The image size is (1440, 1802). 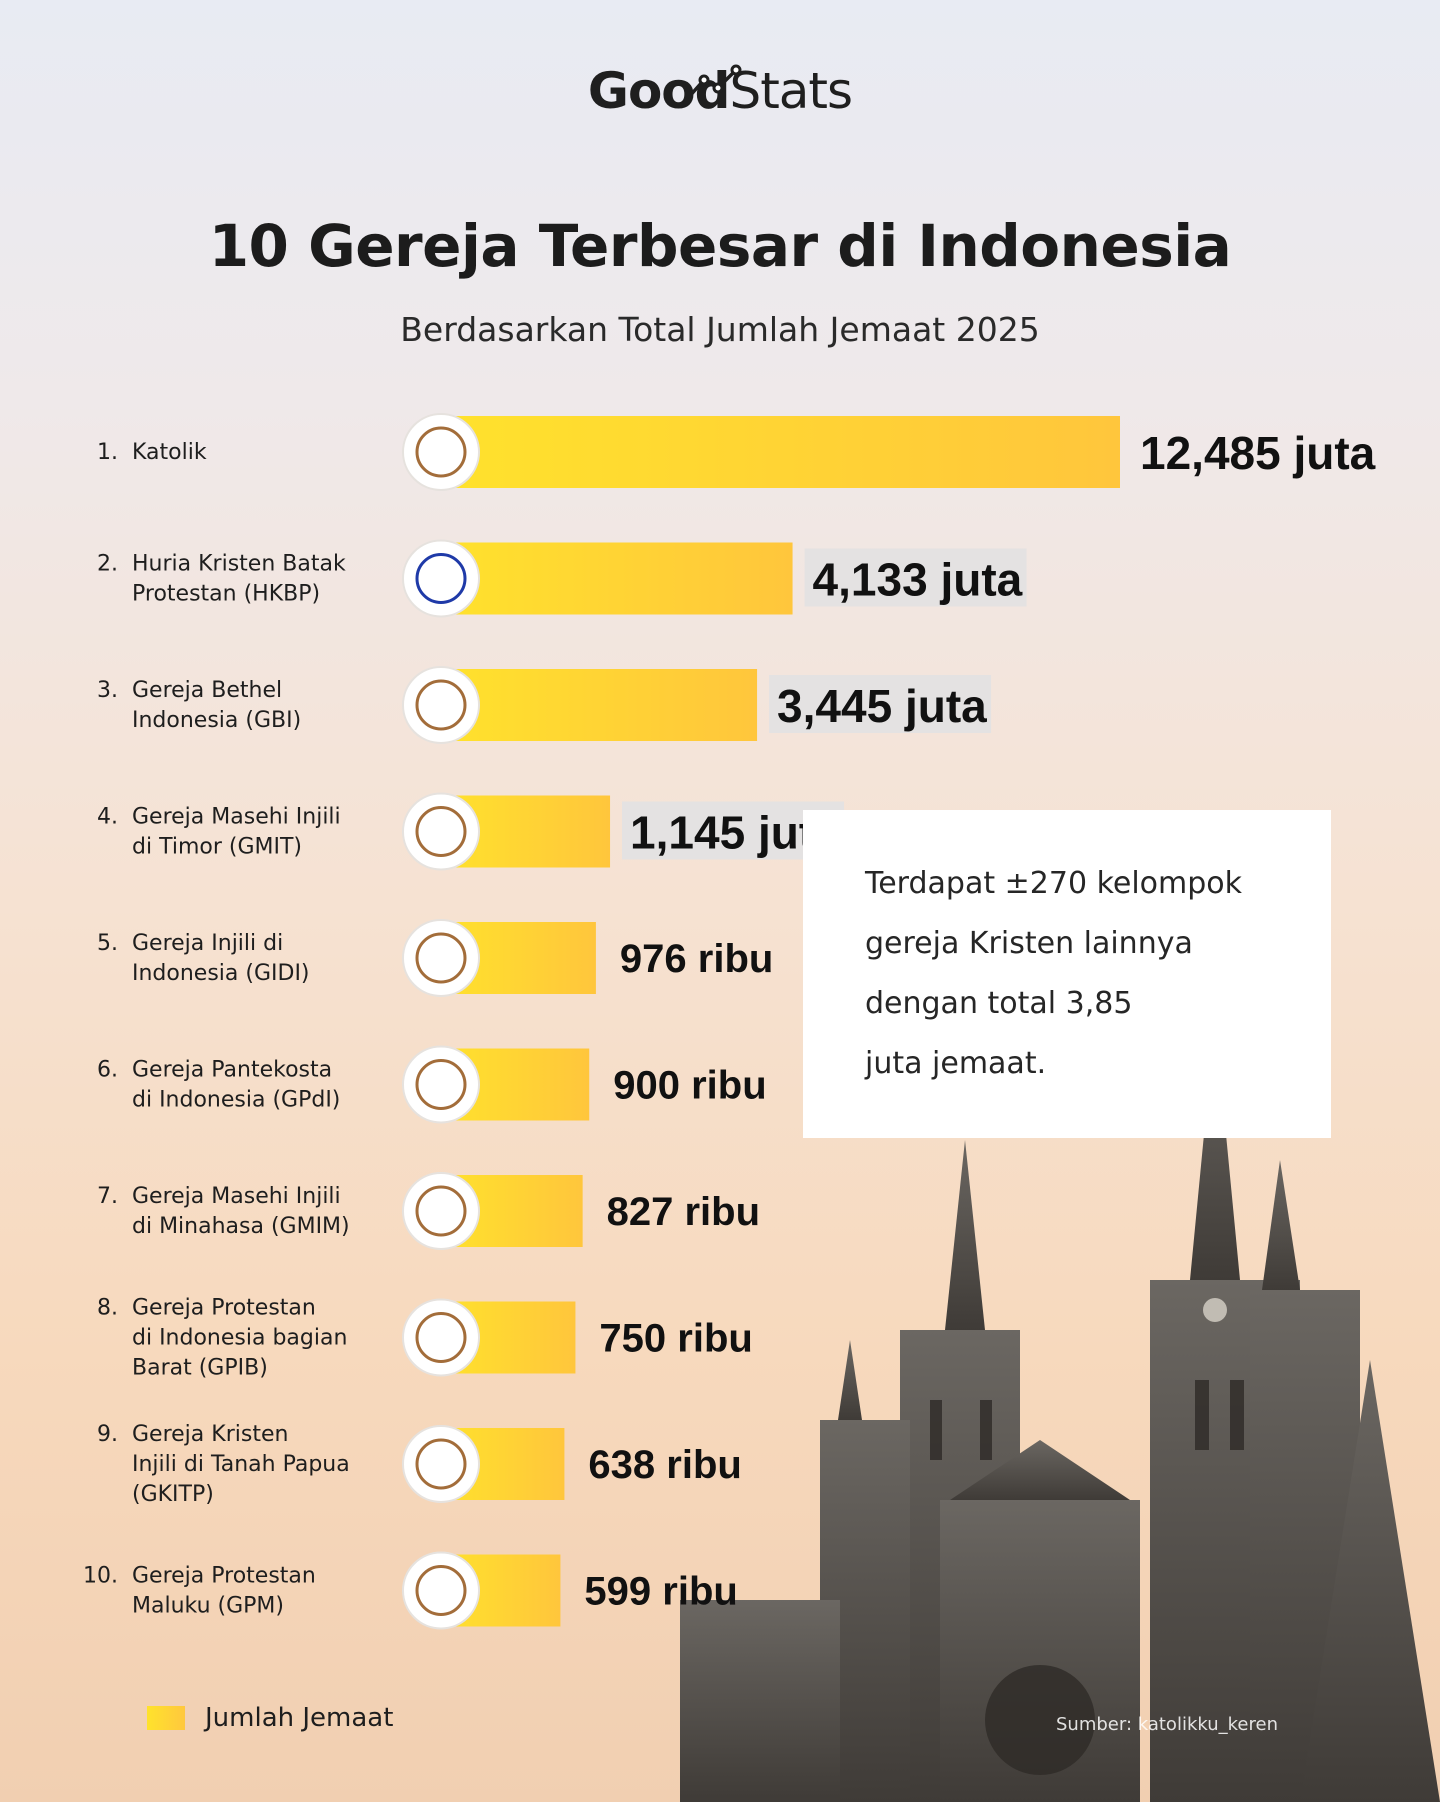 What do you see at coordinates (714, 82) in the screenshot?
I see `chart-line-icon` at bounding box center [714, 82].